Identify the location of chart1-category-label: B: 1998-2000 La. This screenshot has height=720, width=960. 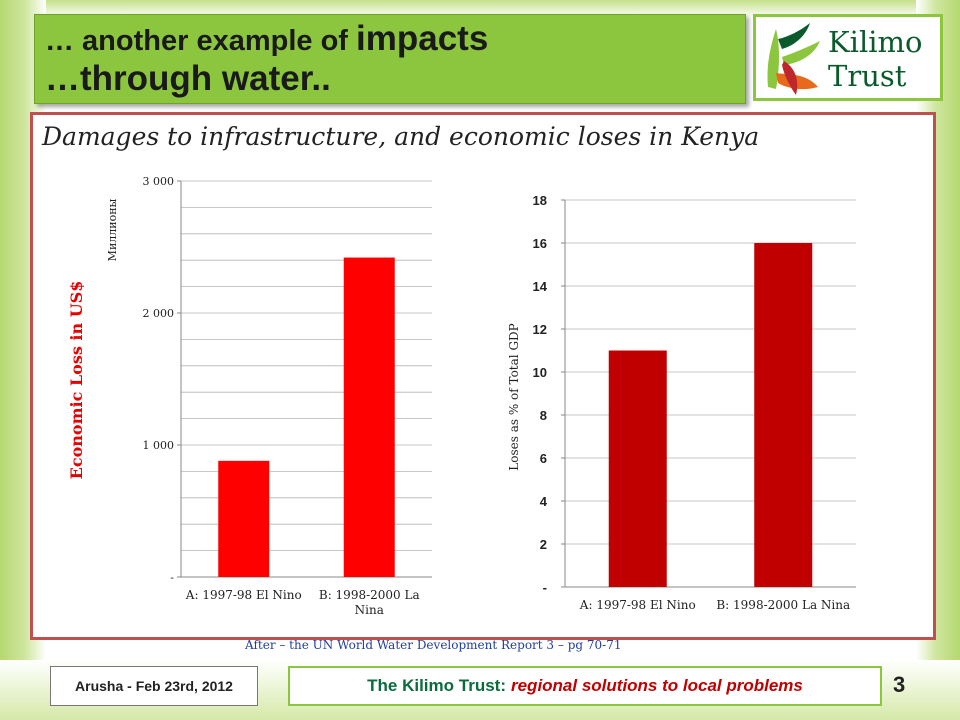
(369, 595).